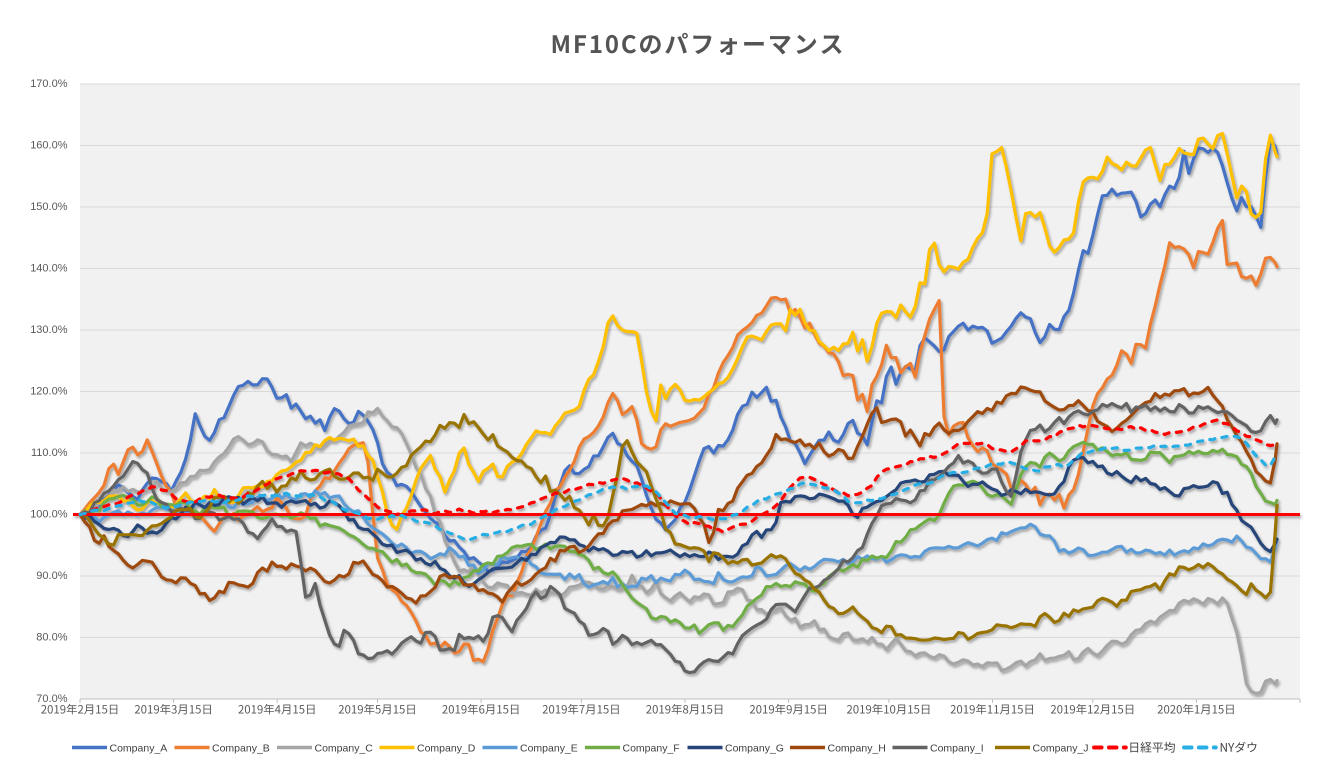 The image size is (1326, 773). What do you see at coordinates (344, 748) in the screenshot?
I see `svg-text: Company_C` at bounding box center [344, 748].